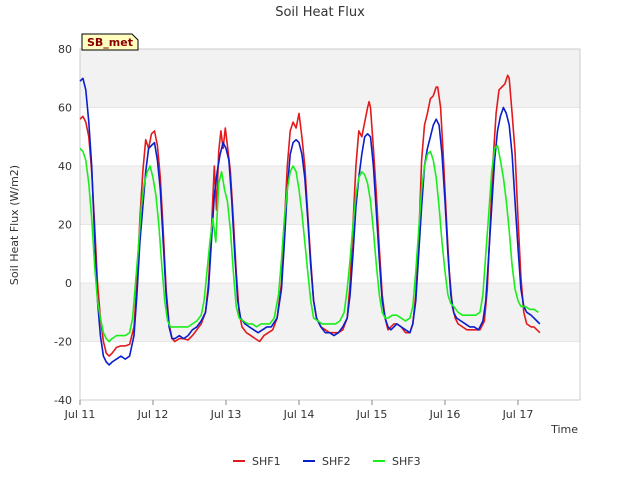 This screenshot has height=480, width=640. Describe the element at coordinates (445, 414) in the screenshot. I see `x-tick-label: Jul 16` at that location.